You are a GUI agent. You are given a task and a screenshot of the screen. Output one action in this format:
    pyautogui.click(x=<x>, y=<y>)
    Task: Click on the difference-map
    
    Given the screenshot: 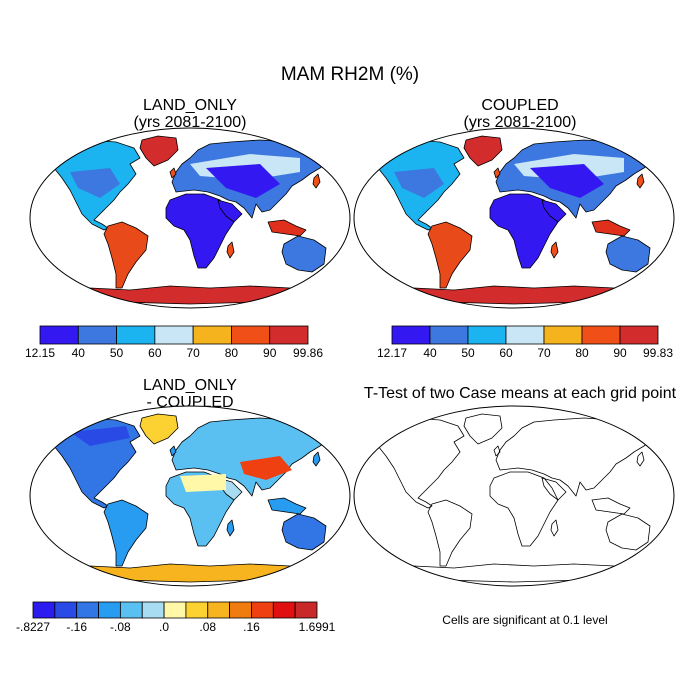 What is the action you would take?
    pyautogui.click(x=190, y=496)
    